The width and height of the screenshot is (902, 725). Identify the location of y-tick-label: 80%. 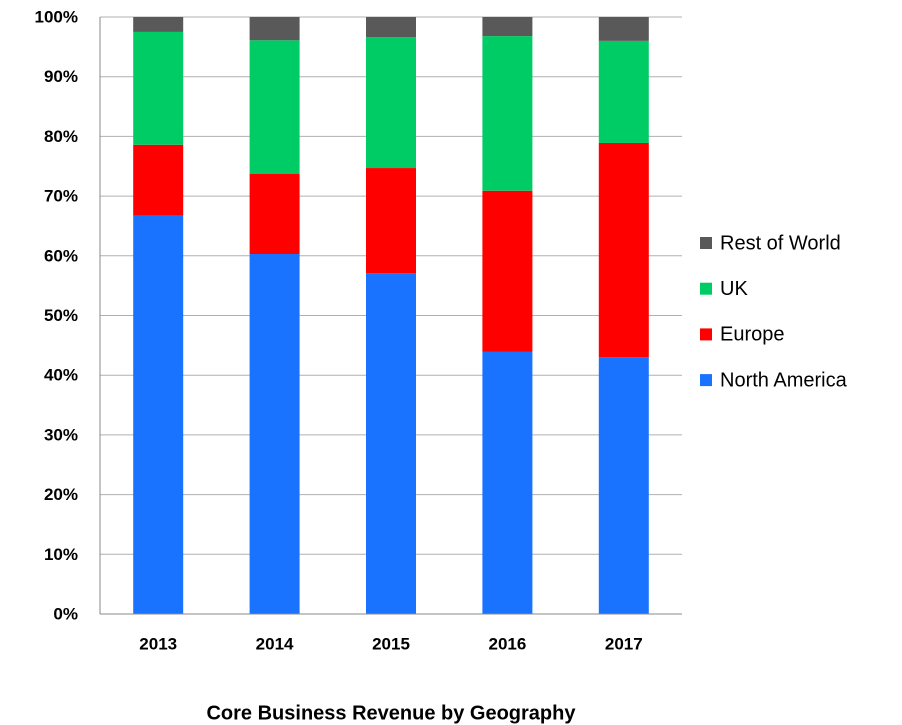
(61, 136).